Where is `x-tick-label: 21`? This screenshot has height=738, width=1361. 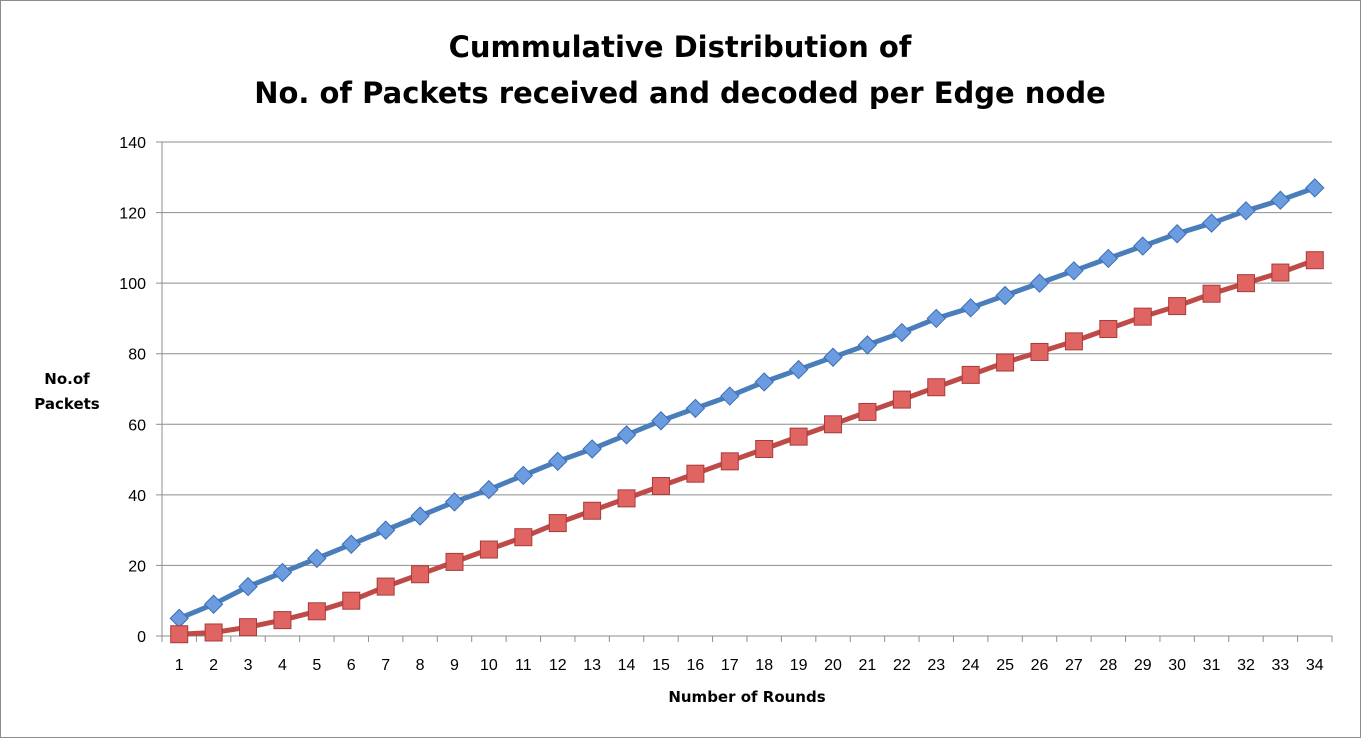 x-tick-label: 21 is located at coordinates (868, 665).